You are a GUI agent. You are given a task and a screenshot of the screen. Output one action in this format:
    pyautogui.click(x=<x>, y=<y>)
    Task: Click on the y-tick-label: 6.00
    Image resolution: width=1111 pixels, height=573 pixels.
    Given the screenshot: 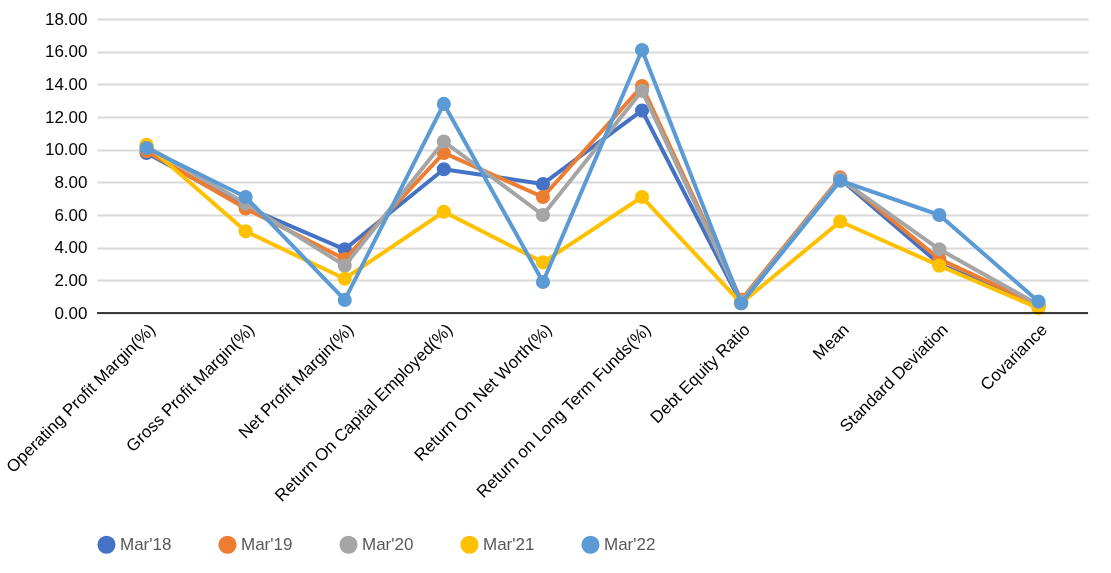 What is the action you would take?
    pyautogui.click(x=71, y=215)
    